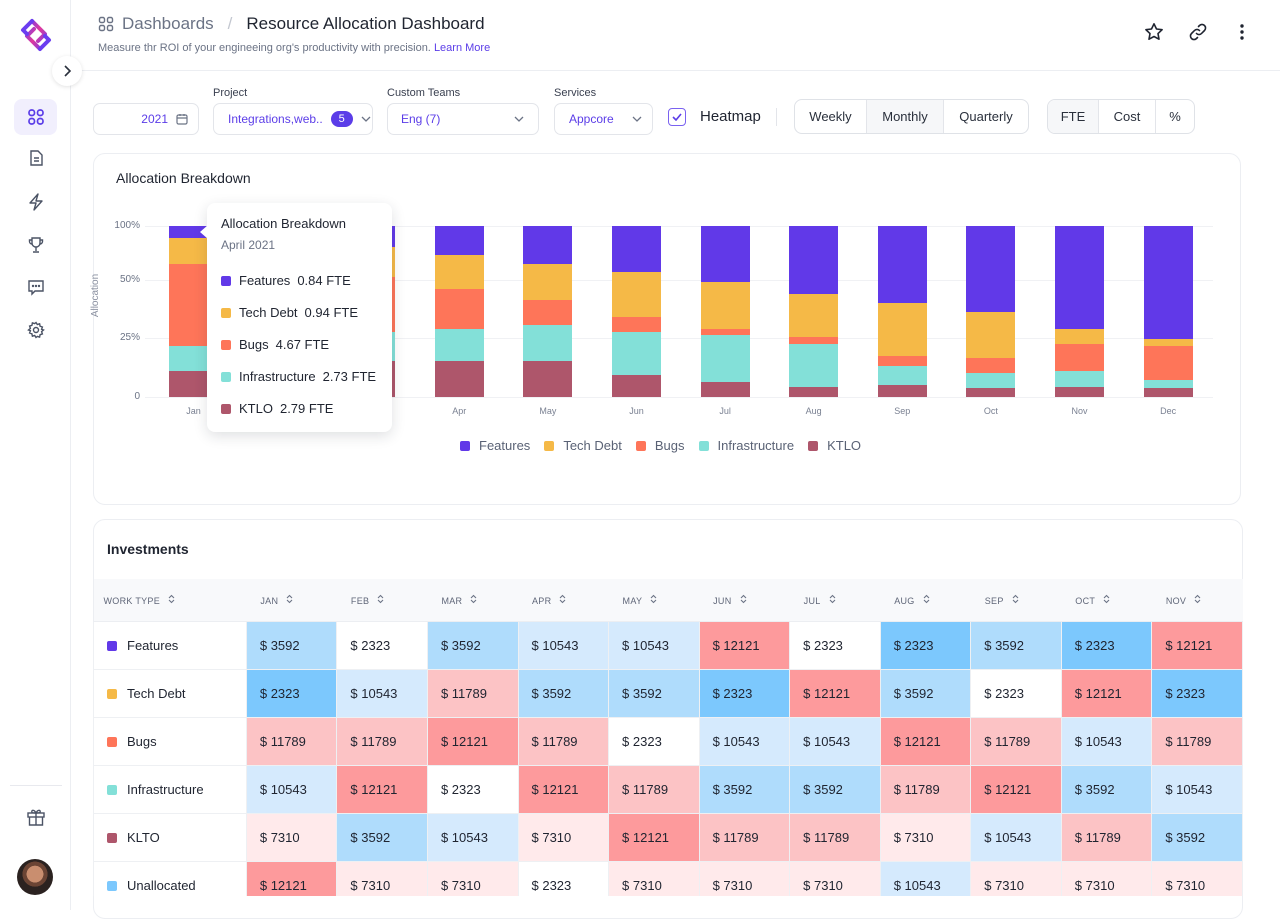 This screenshot has height=919, width=1280. Describe the element at coordinates (902, 376) in the screenshot. I see `bar-segment-infrastructure-sep` at that location.